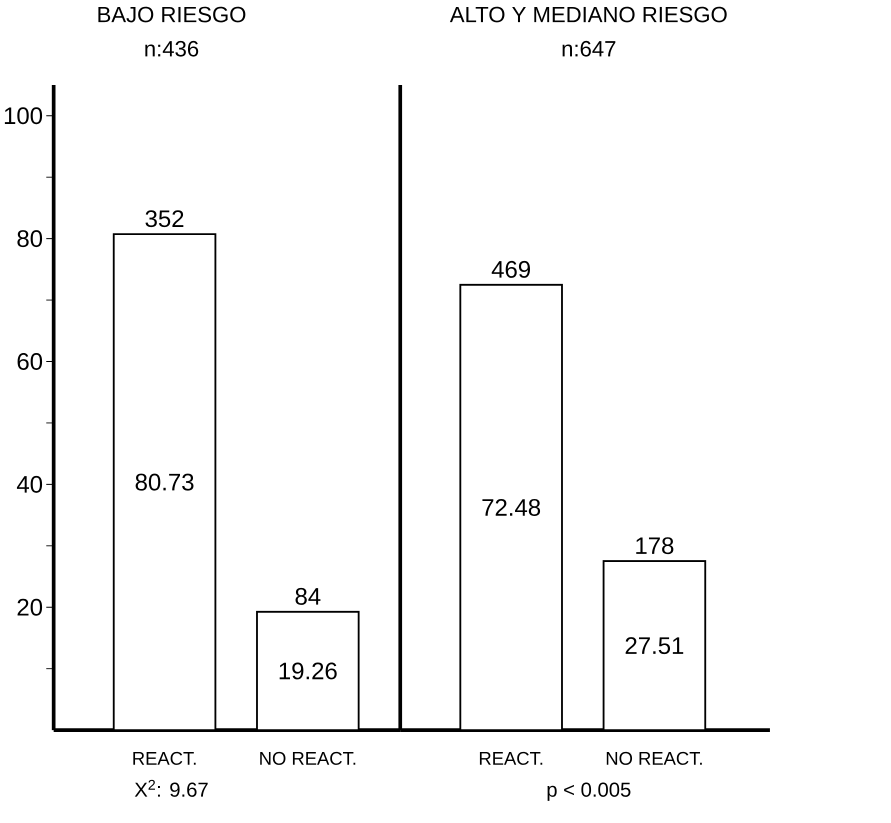 This screenshot has width=891, height=823. What do you see at coordinates (511, 269) in the screenshot?
I see `annotation: 469` at bounding box center [511, 269].